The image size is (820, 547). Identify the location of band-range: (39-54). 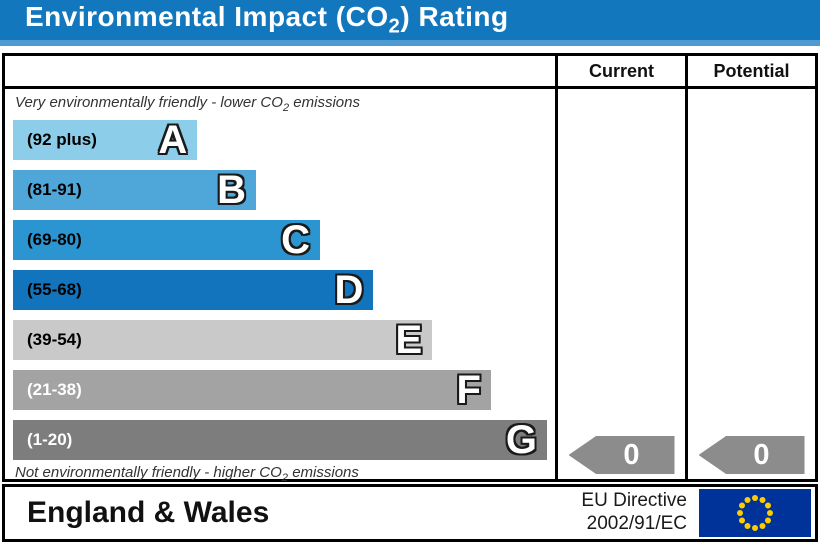
(54, 339).